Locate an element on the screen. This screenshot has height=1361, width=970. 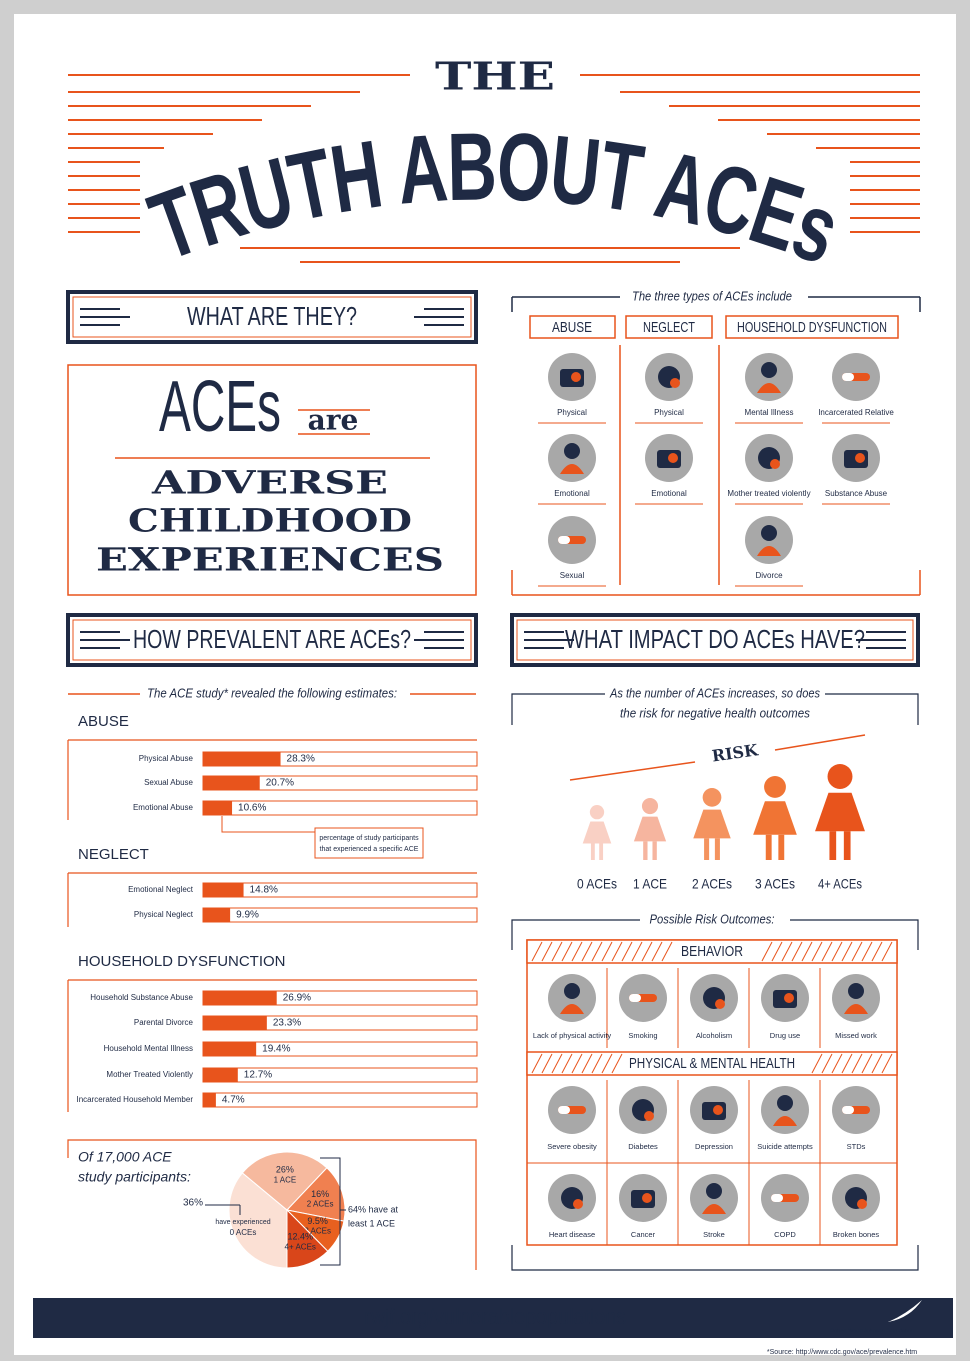
type-label: Divorce is located at coordinates (769, 575).